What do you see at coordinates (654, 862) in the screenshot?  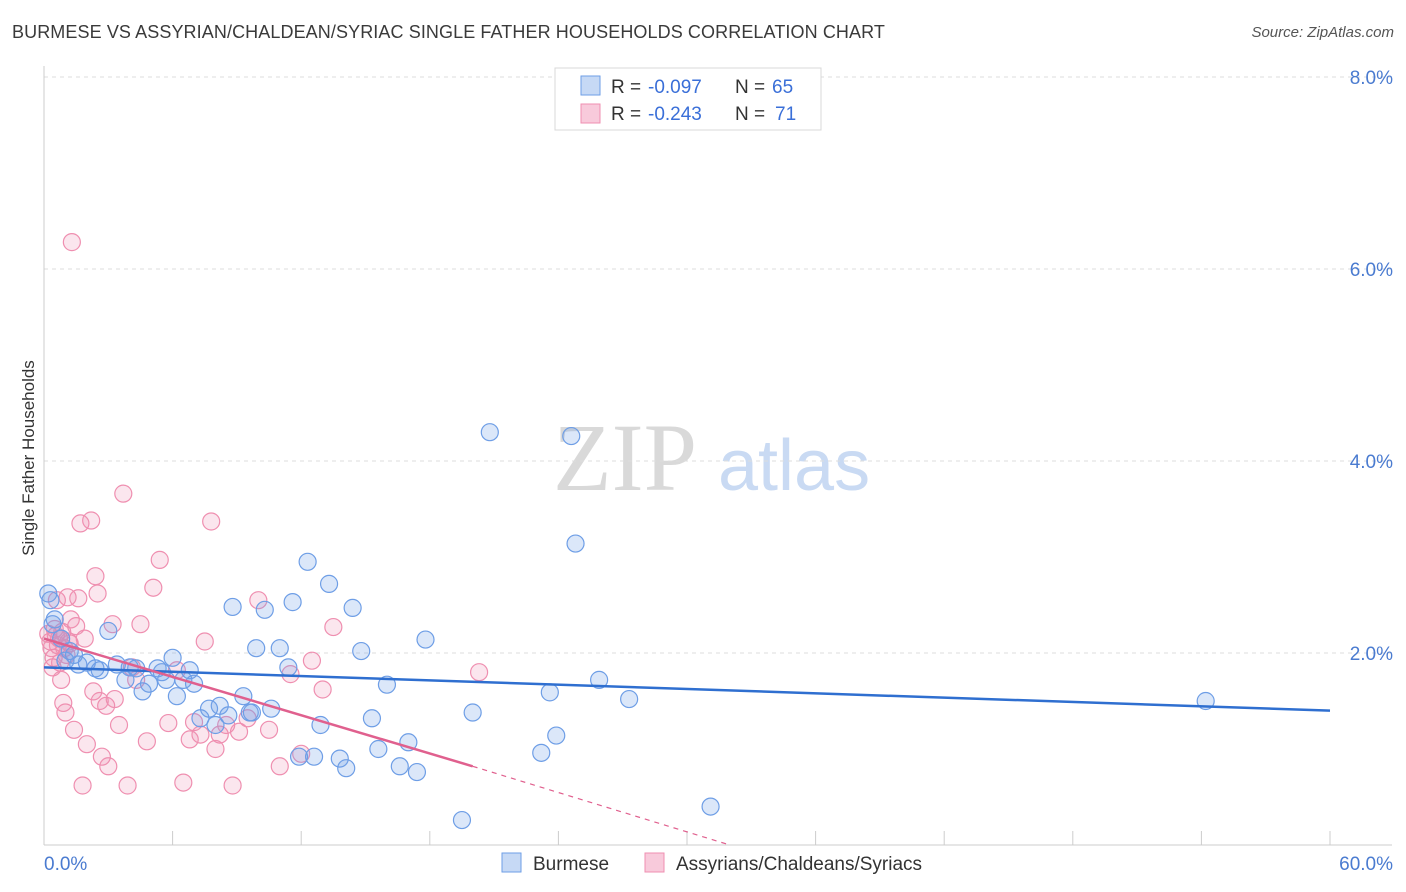 I see `bottom-legend-swatch-assyrian` at bounding box center [654, 862].